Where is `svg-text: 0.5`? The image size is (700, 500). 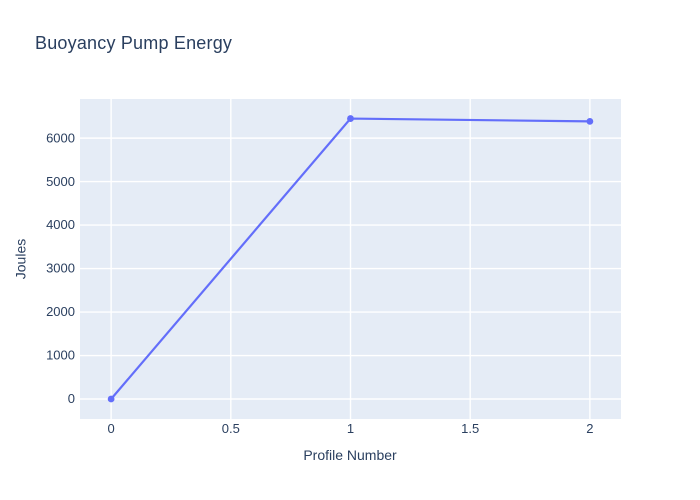
svg-text: 0.5 is located at coordinates (231, 428).